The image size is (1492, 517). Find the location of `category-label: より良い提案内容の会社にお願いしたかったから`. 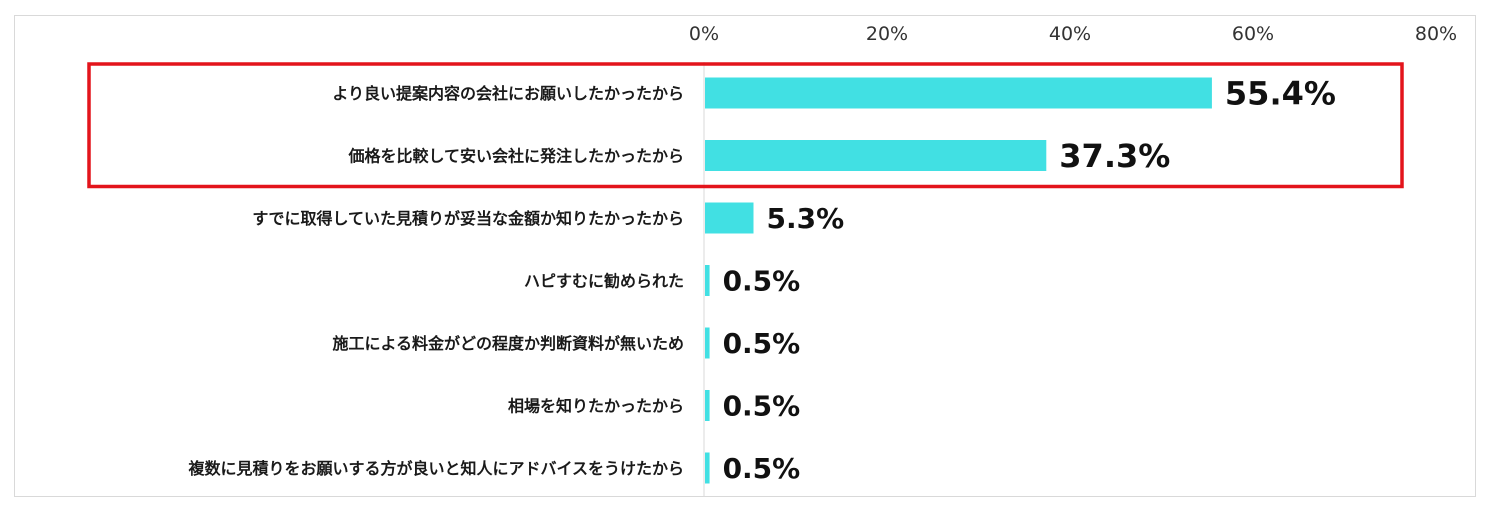

category-label: より良い提案内容の会社にお願いしたかったから is located at coordinates (508, 93).